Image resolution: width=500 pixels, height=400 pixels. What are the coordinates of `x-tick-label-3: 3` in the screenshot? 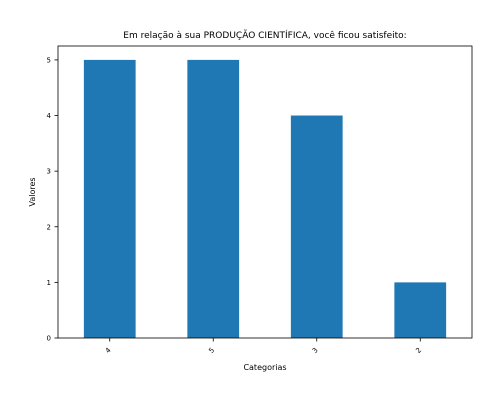 It's located at (315, 350).